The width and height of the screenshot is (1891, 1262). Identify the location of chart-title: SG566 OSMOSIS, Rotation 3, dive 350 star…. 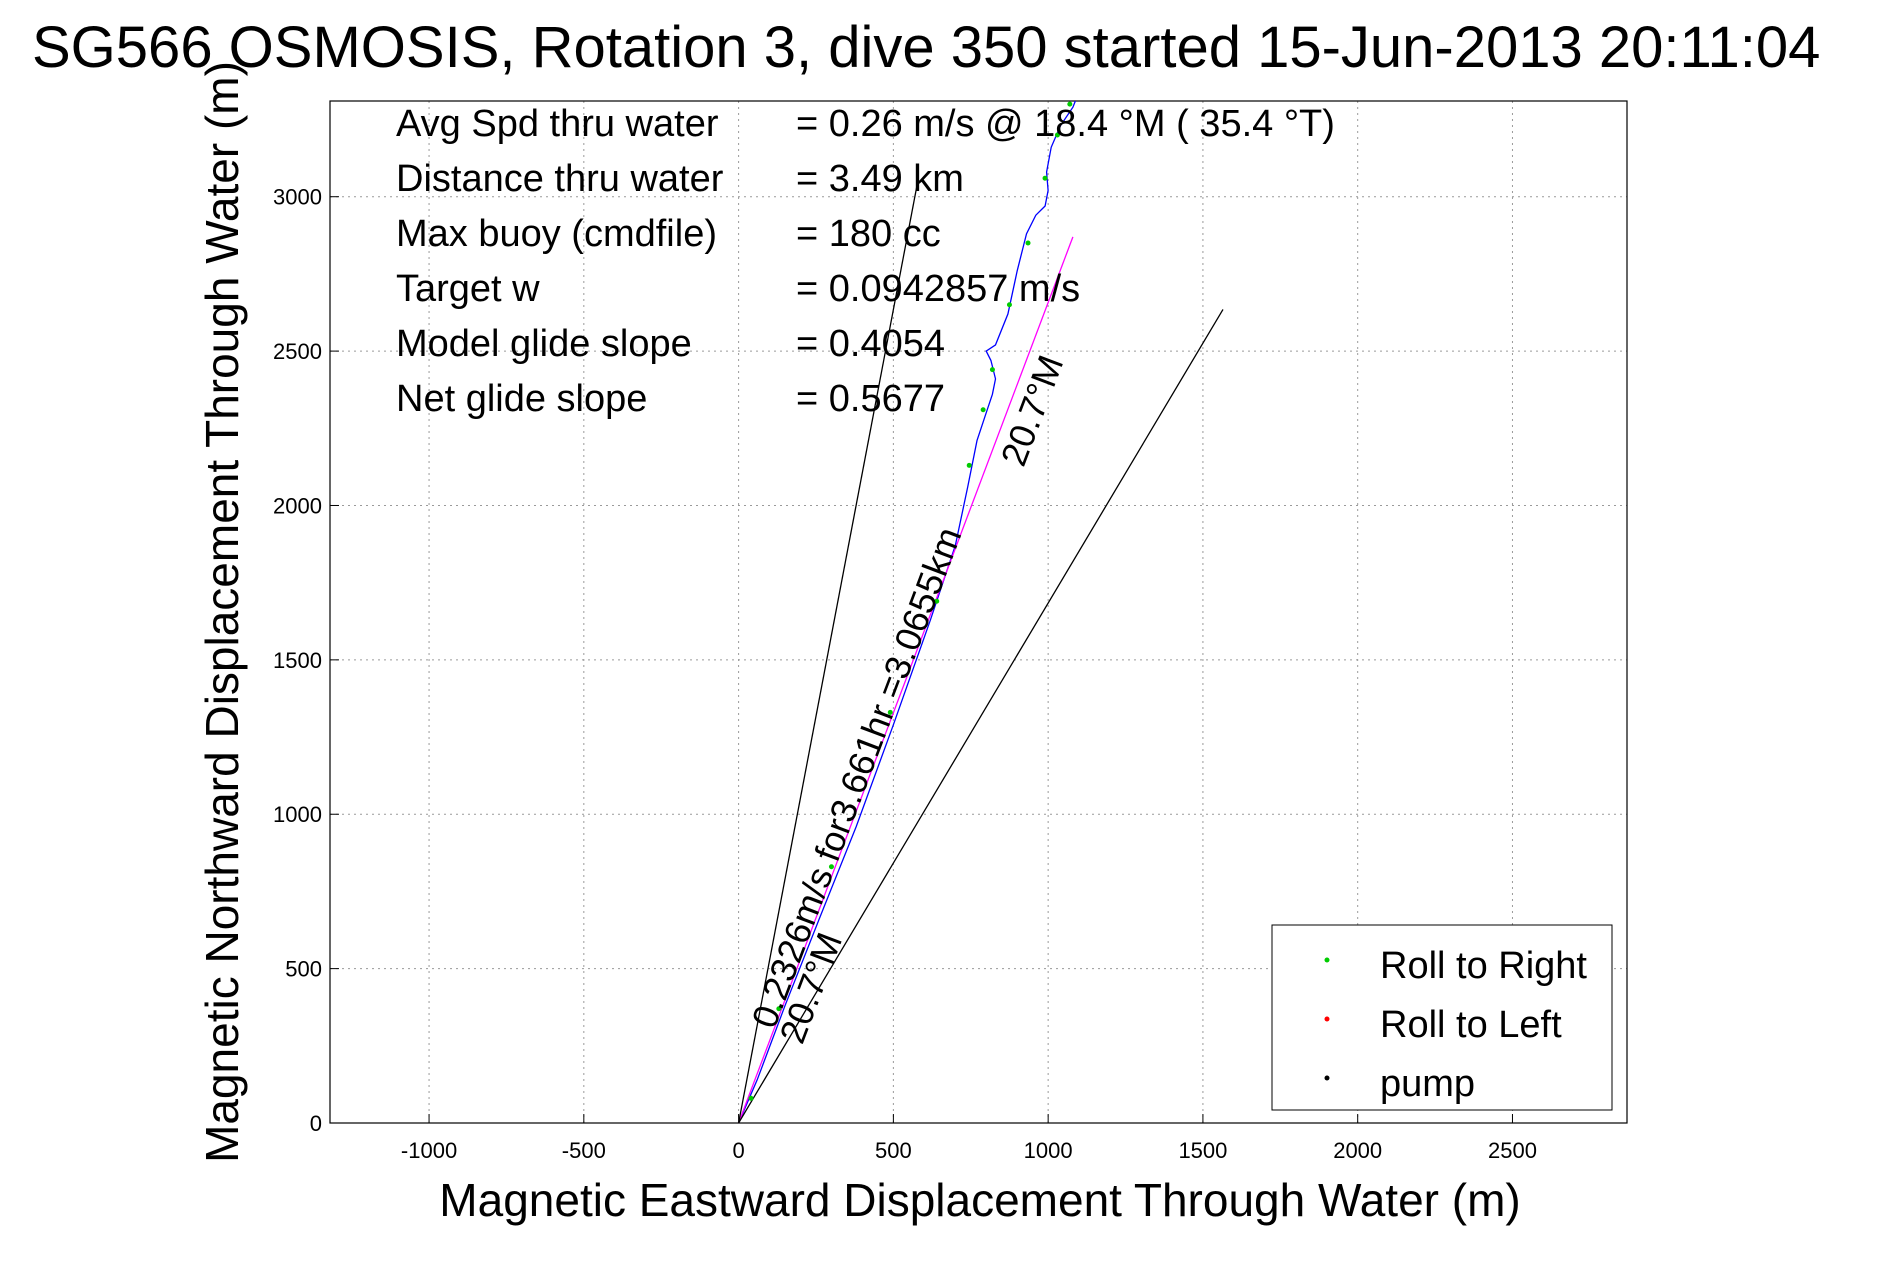
(926, 47).